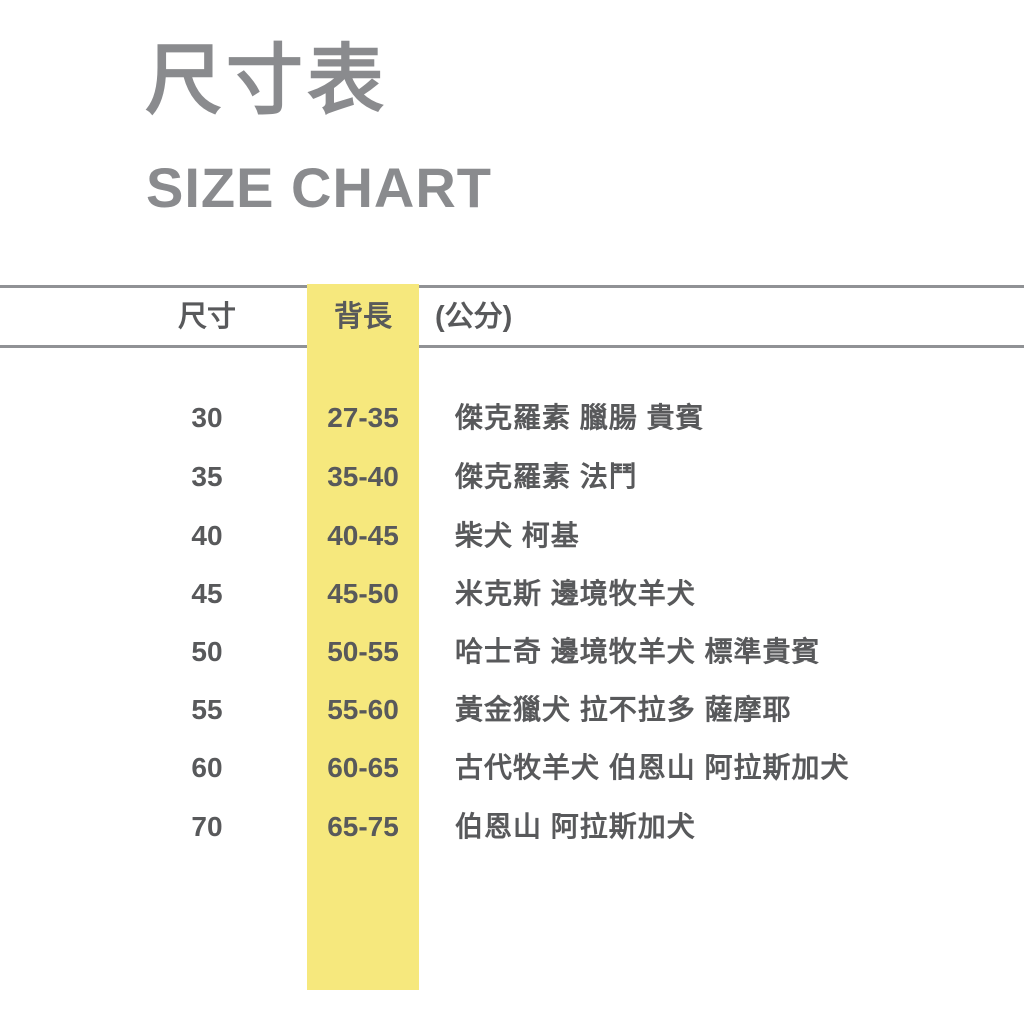 The image size is (1024, 1024). What do you see at coordinates (207, 767) in the screenshot?
I see `size-cell: 60` at bounding box center [207, 767].